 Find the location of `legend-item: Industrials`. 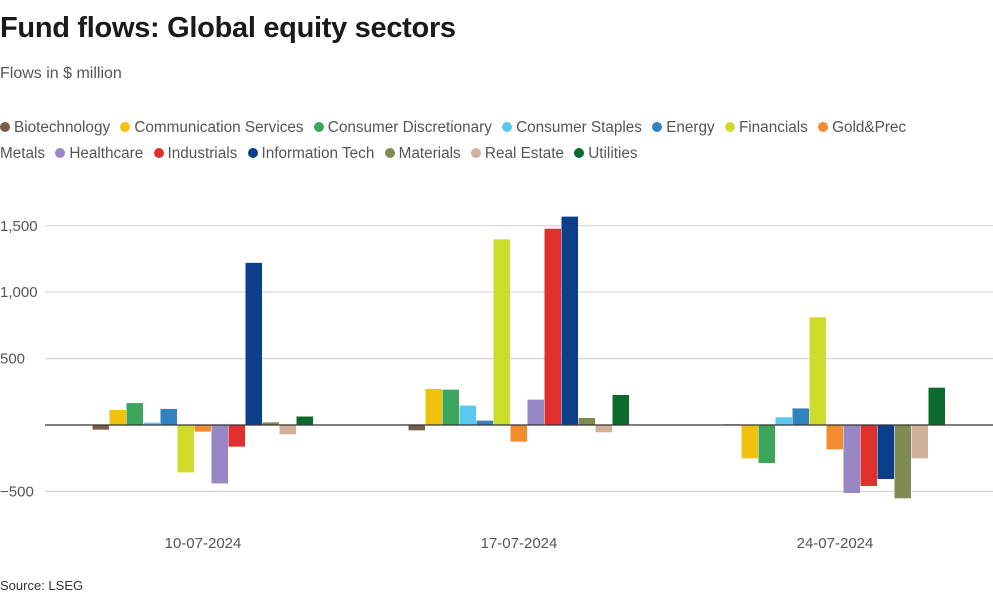

legend-item: Industrials is located at coordinates (195, 153).